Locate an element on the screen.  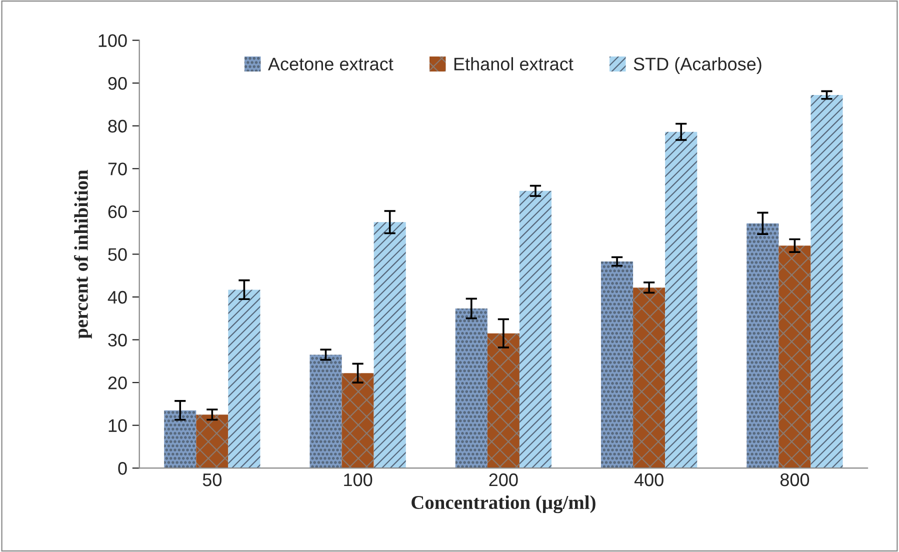
legend-label: STD (Acarbose) is located at coordinates (698, 65).